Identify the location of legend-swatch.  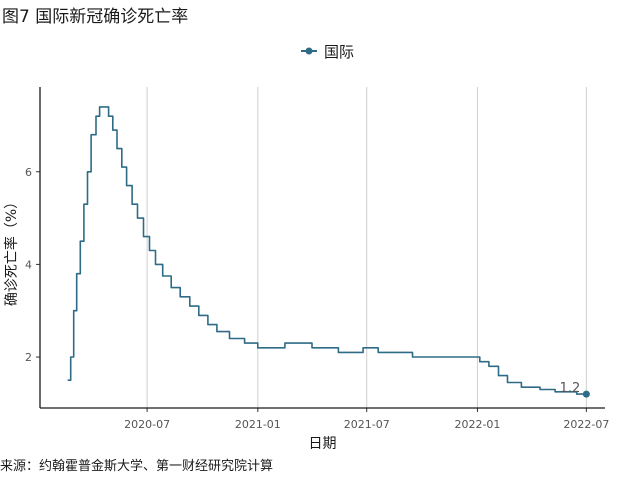
(309, 51).